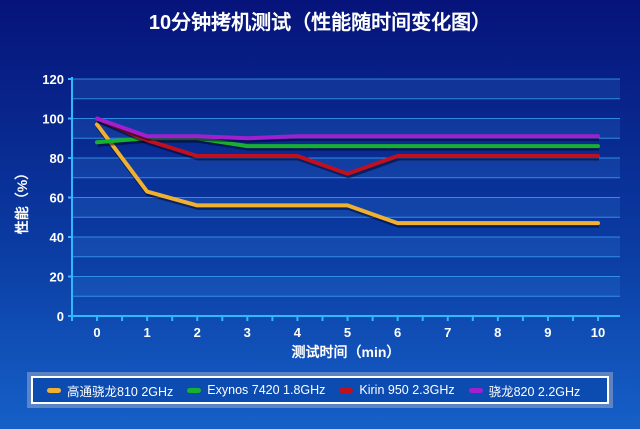 Image resolution: width=640 pixels, height=429 pixels. Describe the element at coordinates (547, 332) in the screenshot. I see `x-tick-label: 9` at that location.